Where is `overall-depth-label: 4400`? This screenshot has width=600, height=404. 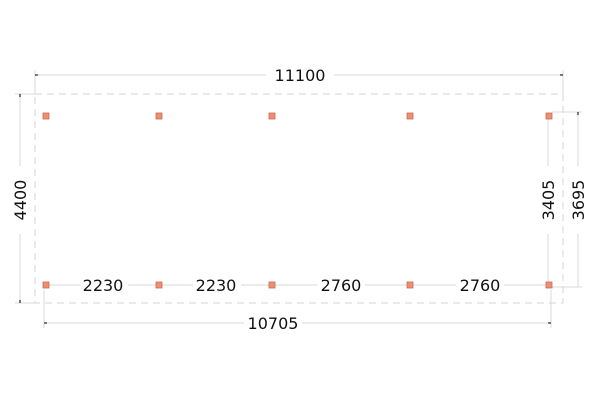 overall-depth-label: 4400 is located at coordinates (20, 200).